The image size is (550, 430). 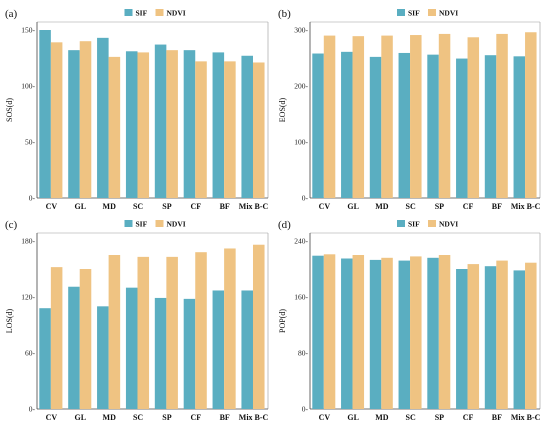 What do you see at coordinates (28, 30) in the screenshot?
I see `y-tick-label: 150-` at bounding box center [28, 30].